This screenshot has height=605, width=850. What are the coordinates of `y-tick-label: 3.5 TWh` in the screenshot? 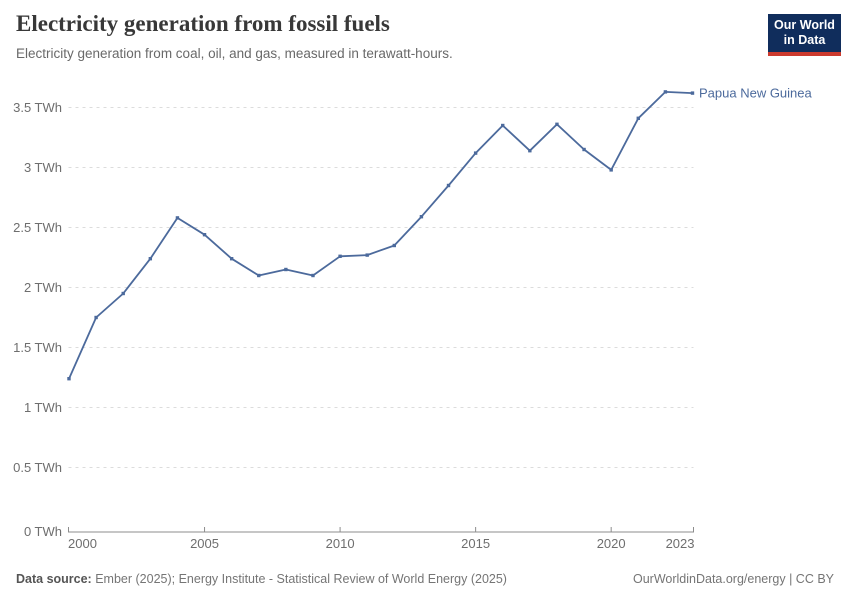 It's located at (37, 107).